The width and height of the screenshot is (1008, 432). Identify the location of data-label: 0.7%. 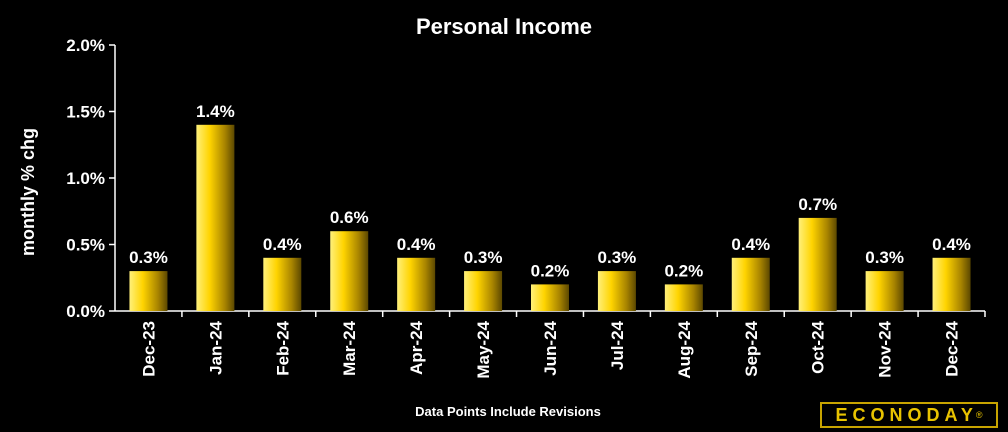
(817, 204).